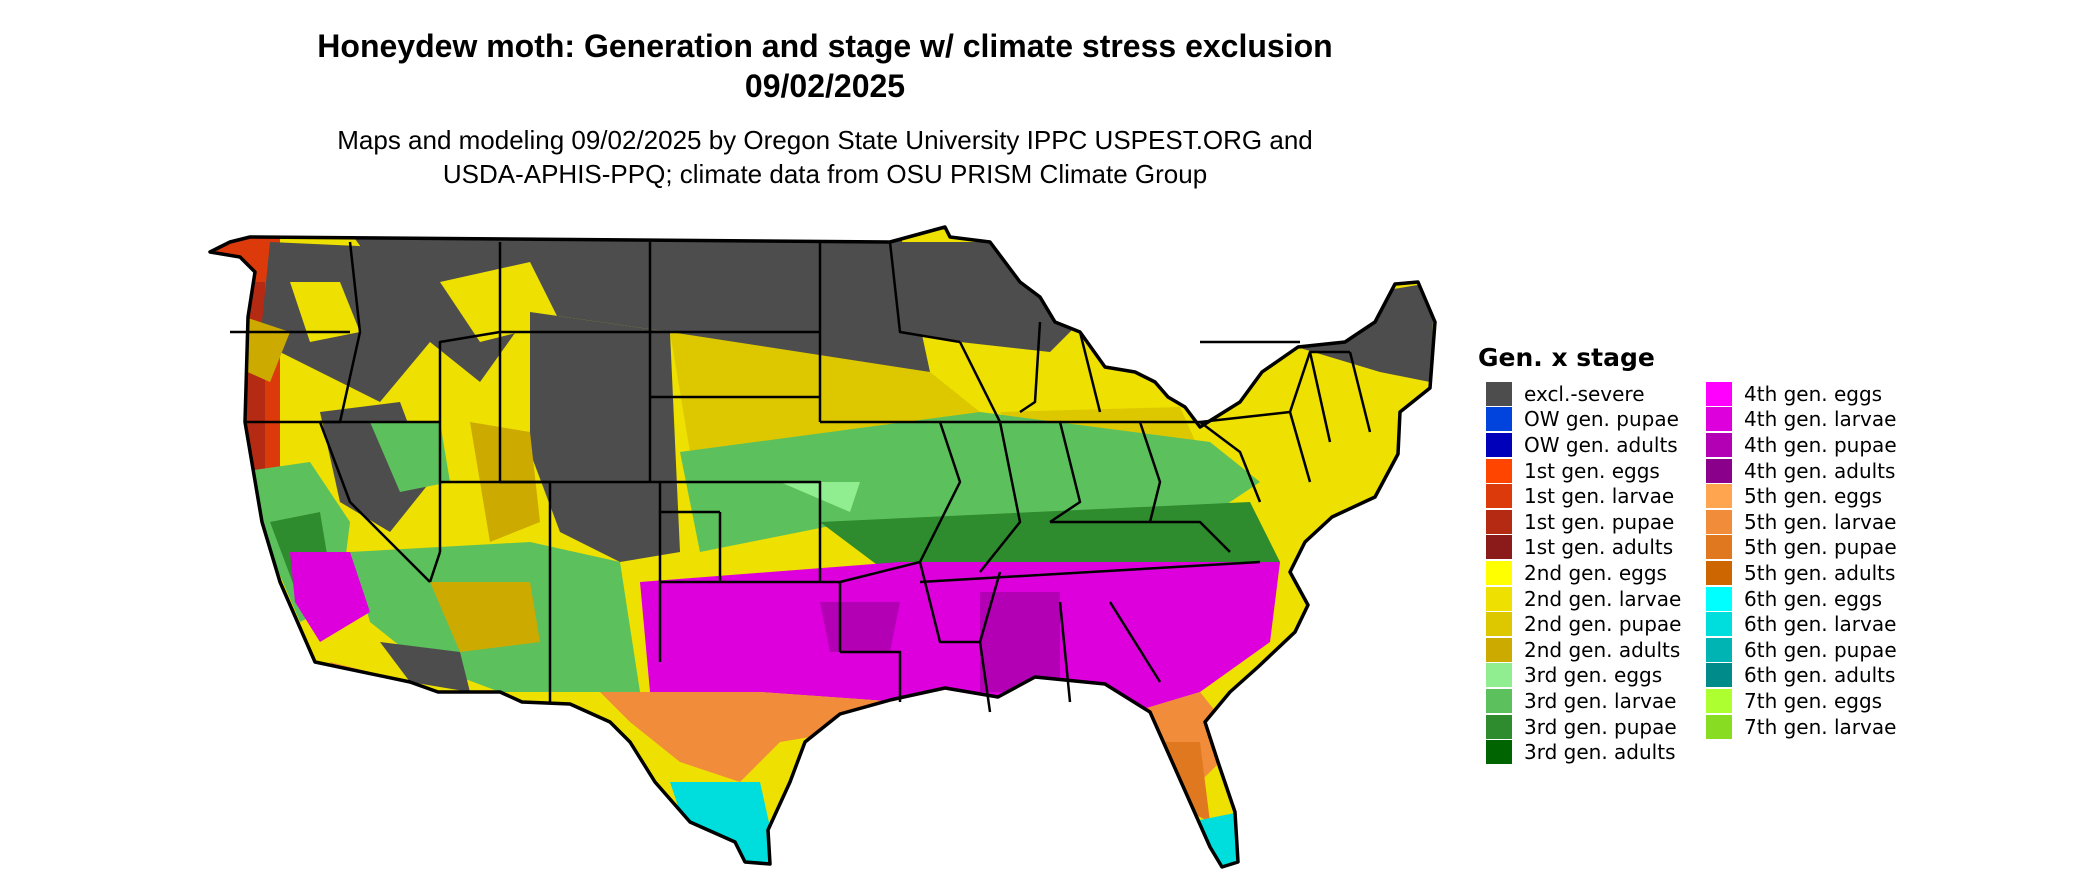 Image resolution: width=2100 pixels, height=892 pixels. I want to click on legend-item: 7th gen. eggs, so click(1801, 701).